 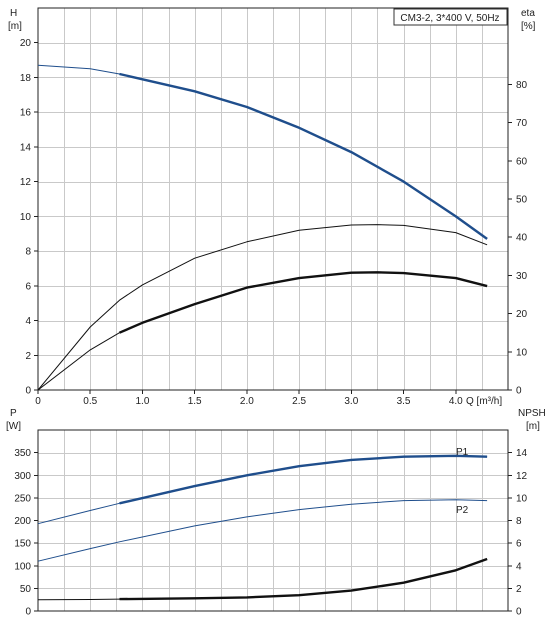 What do you see at coordinates (522, 123) in the screenshot?
I see `y-right-tick-label: 70` at bounding box center [522, 123].